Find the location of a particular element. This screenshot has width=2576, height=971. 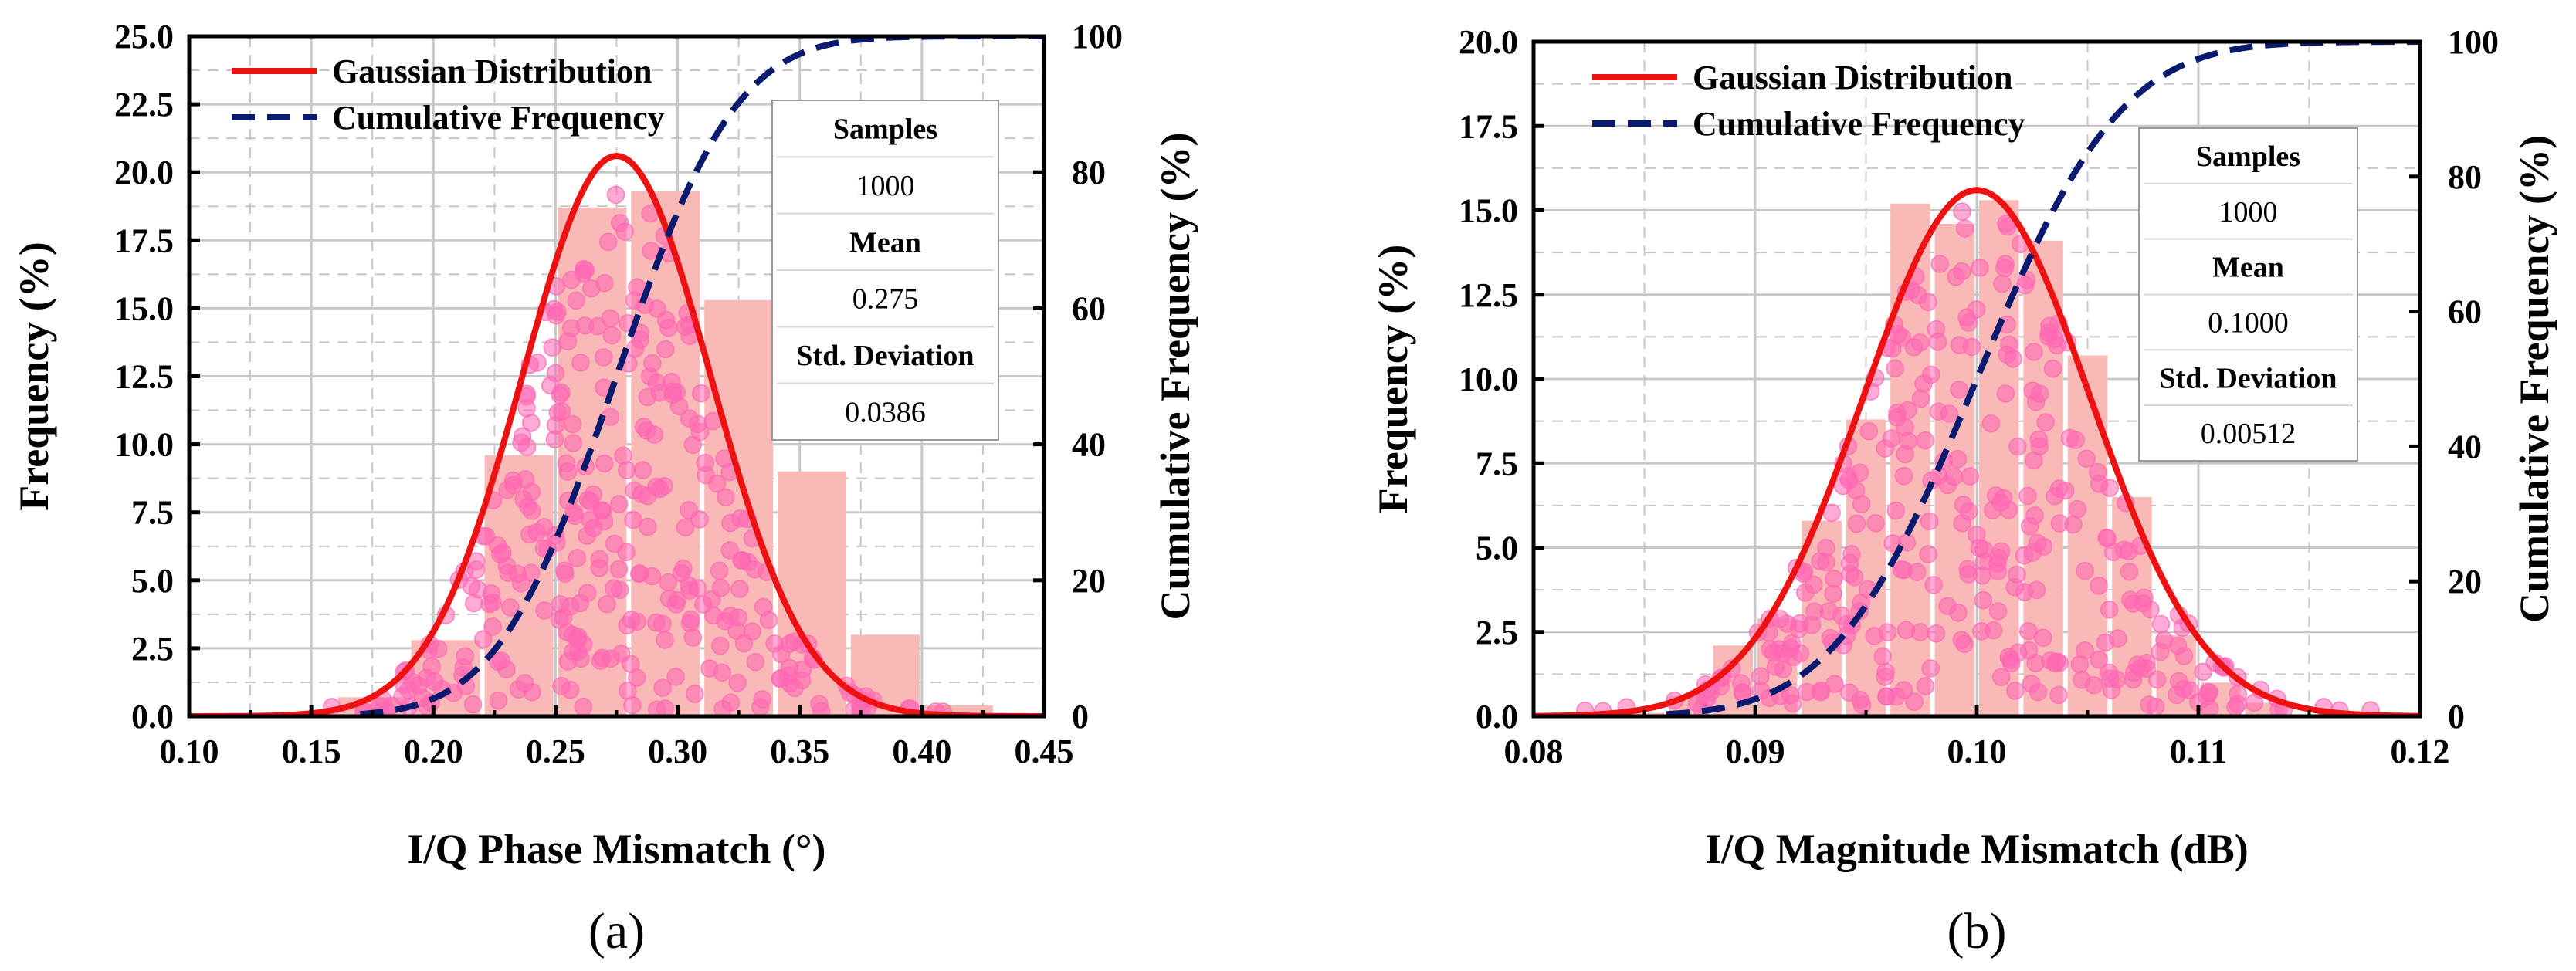

y2-tick-label: 100 is located at coordinates (2473, 42).